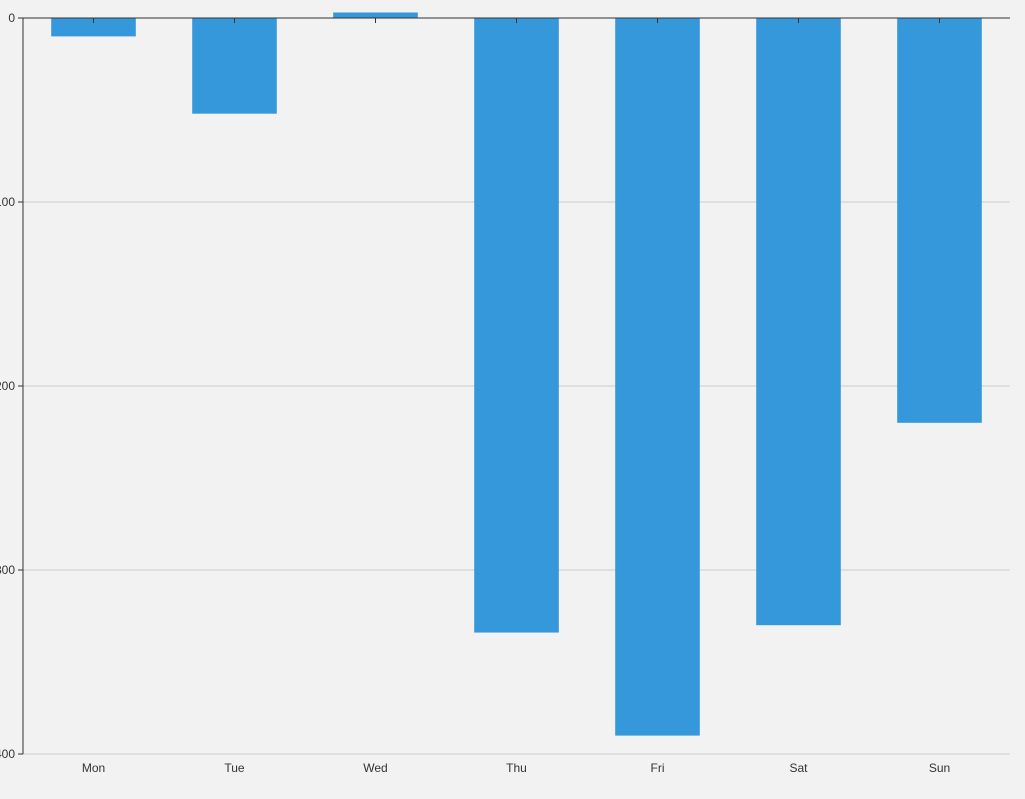 The image size is (1025, 799). I want to click on x-tick-label-tue: Tue, so click(234, 768).